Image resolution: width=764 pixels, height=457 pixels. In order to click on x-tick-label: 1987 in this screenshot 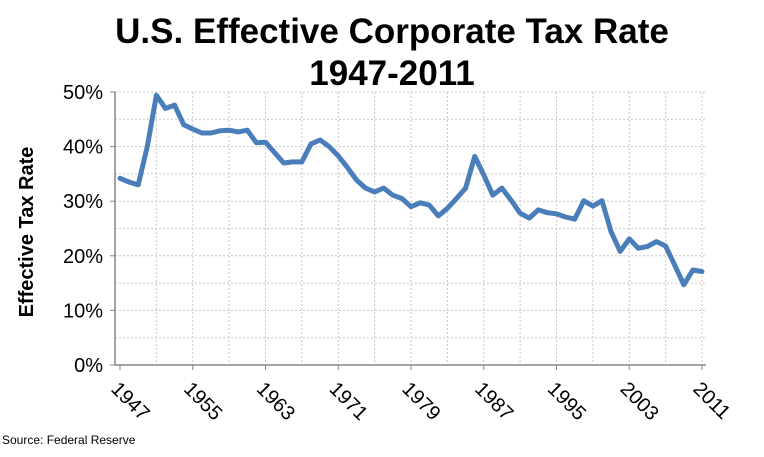, I will do `click(493, 401)`.